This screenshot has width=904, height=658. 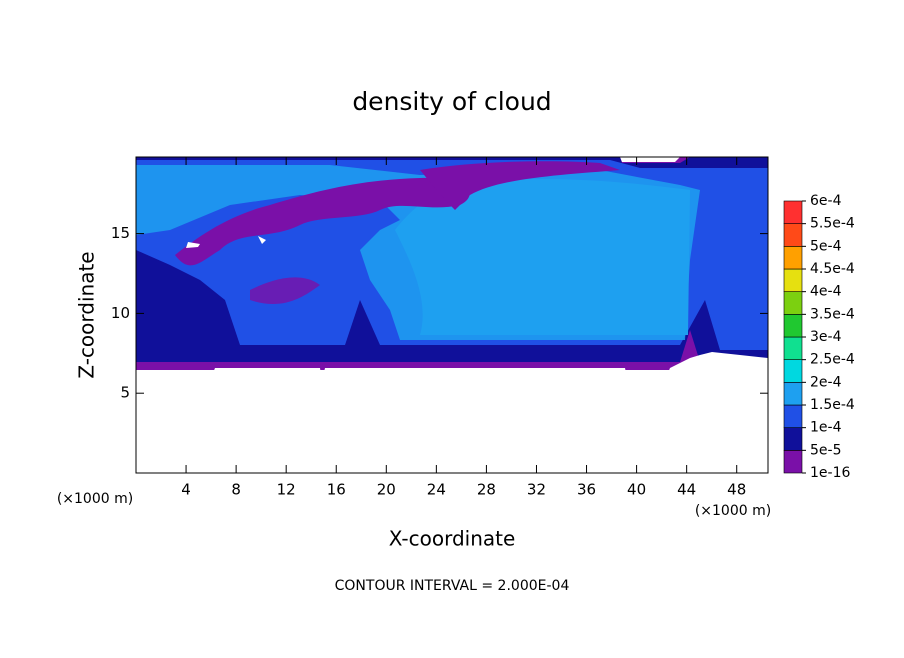 I want to click on colorbar-label: 5.5e-4, so click(x=832, y=224).